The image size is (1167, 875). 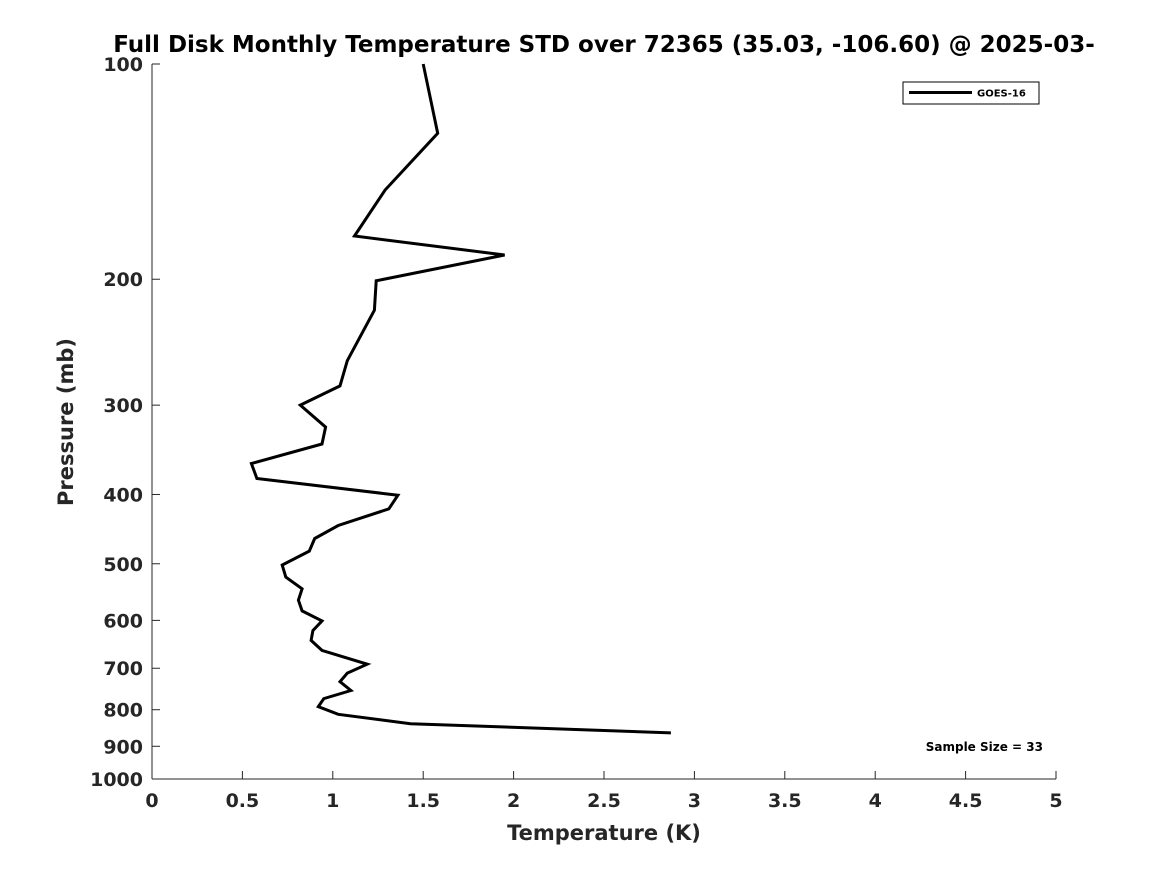 I want to click on y-tick-label: 1000, so click(x=116, y=780).